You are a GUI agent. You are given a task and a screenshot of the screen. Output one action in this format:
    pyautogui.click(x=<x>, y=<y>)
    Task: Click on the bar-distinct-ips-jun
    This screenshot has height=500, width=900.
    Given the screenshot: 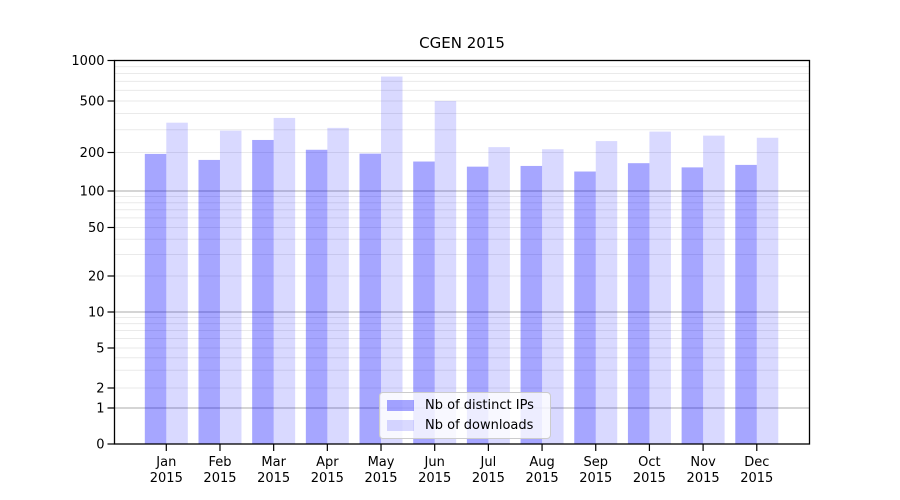 What is the action you would take?
    pyautogui.click(x=424, y=302)
    